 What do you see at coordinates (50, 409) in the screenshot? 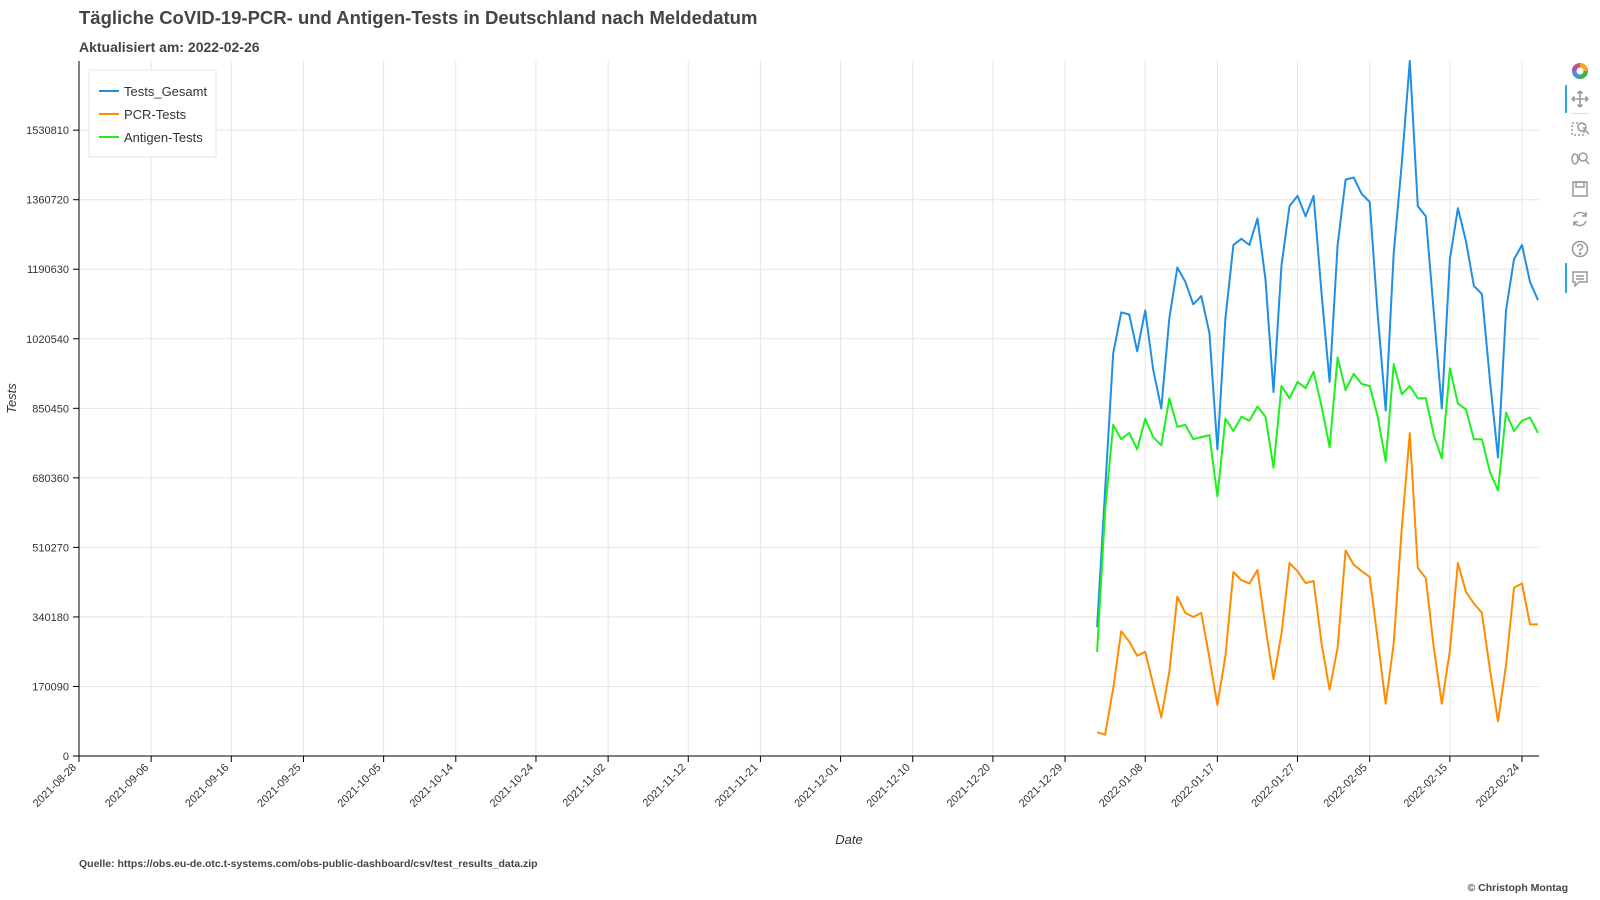
I see `y-tick-label: 850450` at bounding box center [50, 409].